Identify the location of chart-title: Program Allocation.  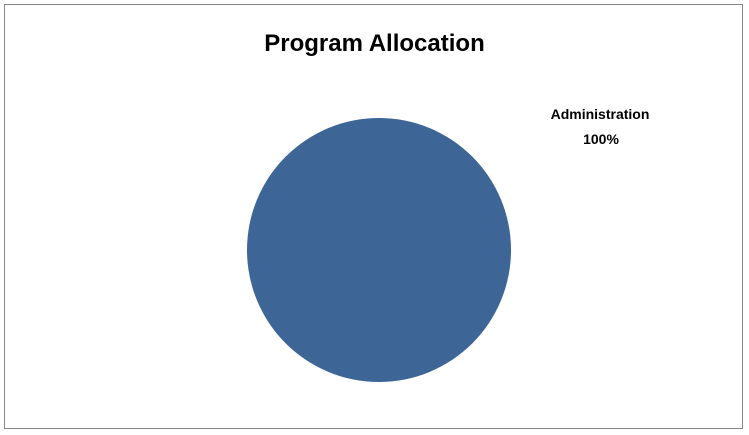
(374, 43).